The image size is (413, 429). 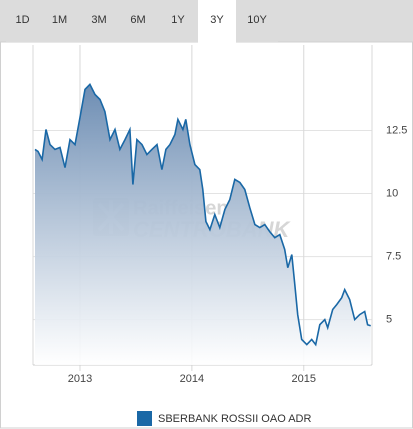 I want to click on tab-label: 1D, so click(x=22, y=20).